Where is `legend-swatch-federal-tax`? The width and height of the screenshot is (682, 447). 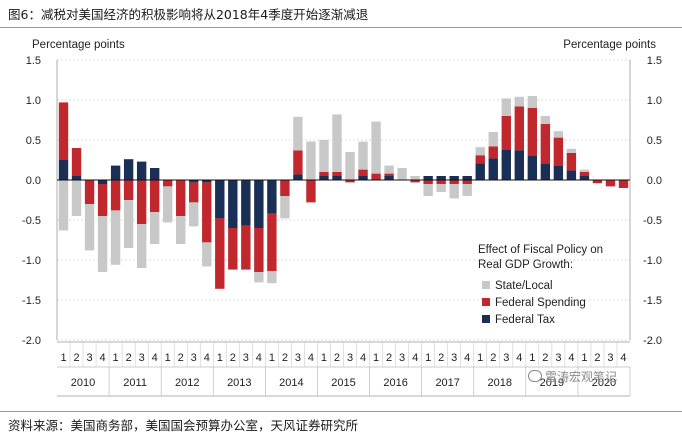 legend-swatch-federal-tax is located at coordinates (486, 319).